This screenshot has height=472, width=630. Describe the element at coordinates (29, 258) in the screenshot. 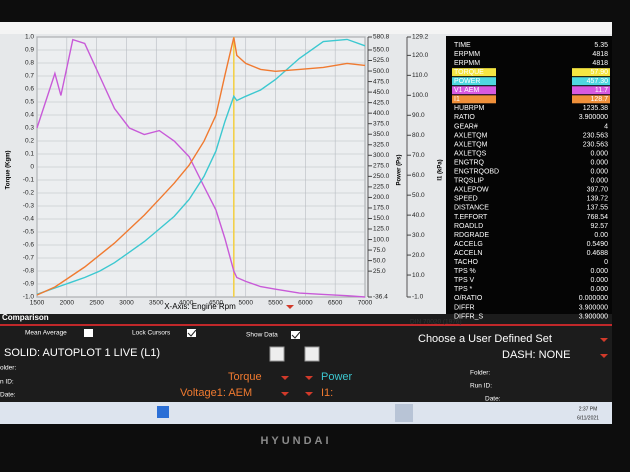

I see `y-tick-label: -0.7` at that location.